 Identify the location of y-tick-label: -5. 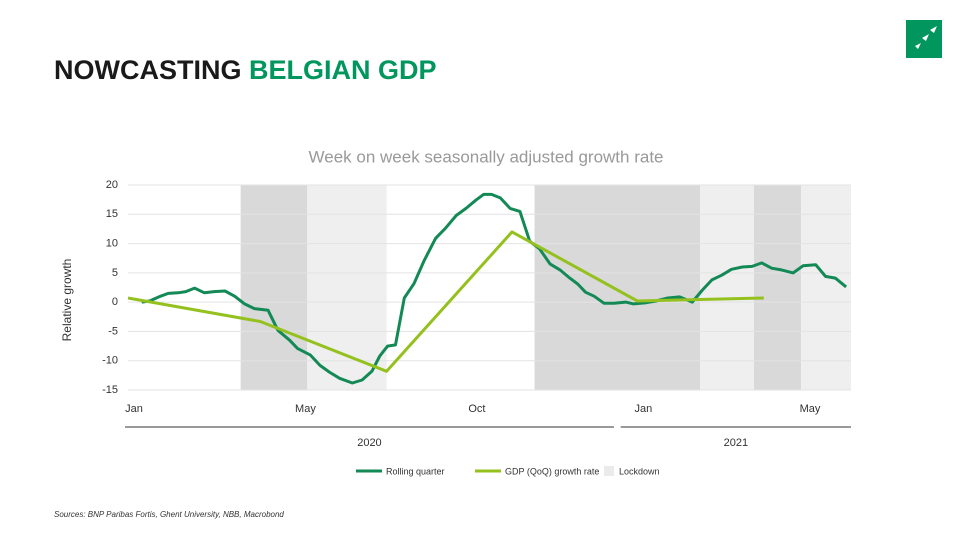
(113, 331).